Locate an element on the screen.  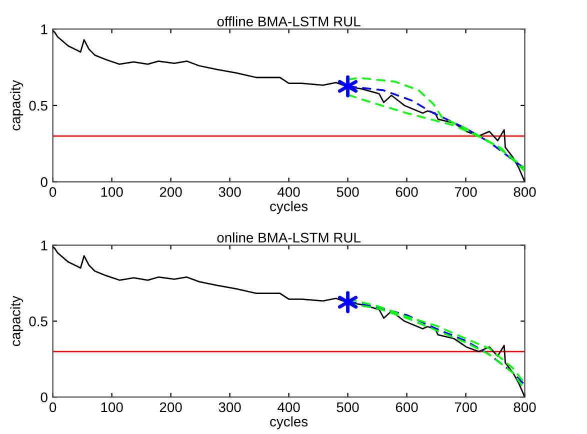
chart-title: online BMA-LSTM RUL is located at coordinates (289, 237).